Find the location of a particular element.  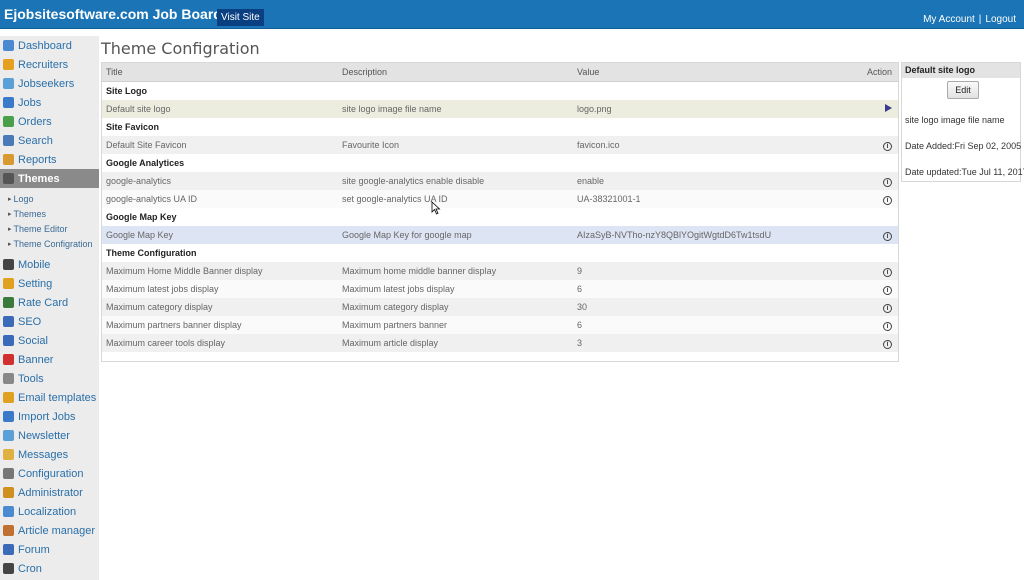

submenu-item-theme-configration: Theme Configration is located at coordinates (49, 243).